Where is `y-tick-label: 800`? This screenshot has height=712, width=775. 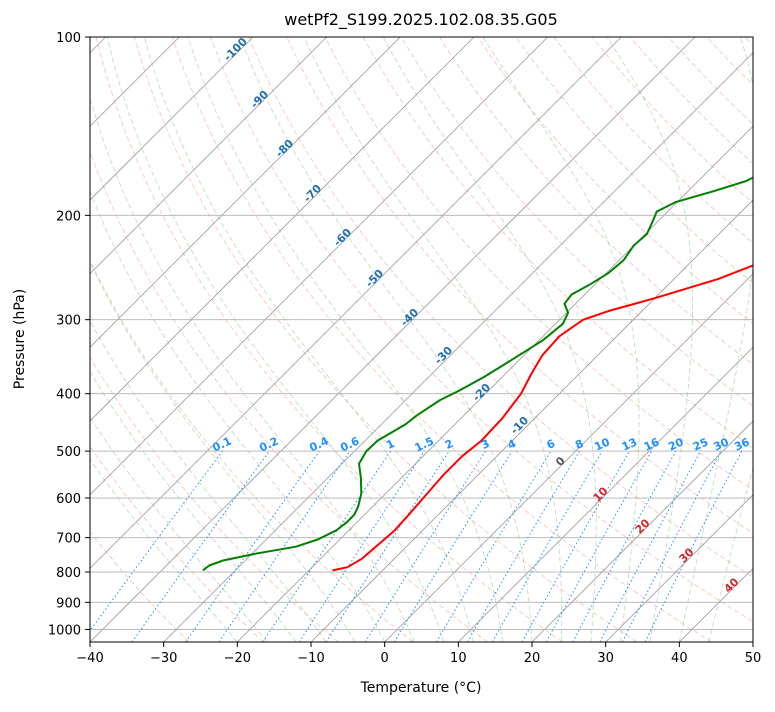
y-tick-label: 800 is located at coordinates (68, 573).